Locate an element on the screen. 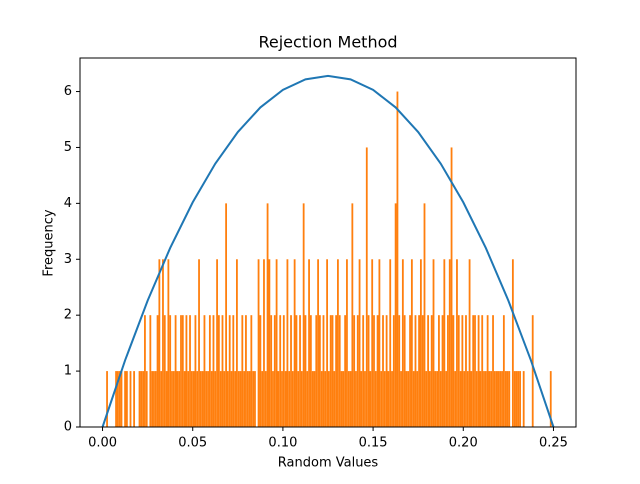 This screenshot has height=484, width=640. x-tick-label: 0.20 is located at coordinates (463, 443).